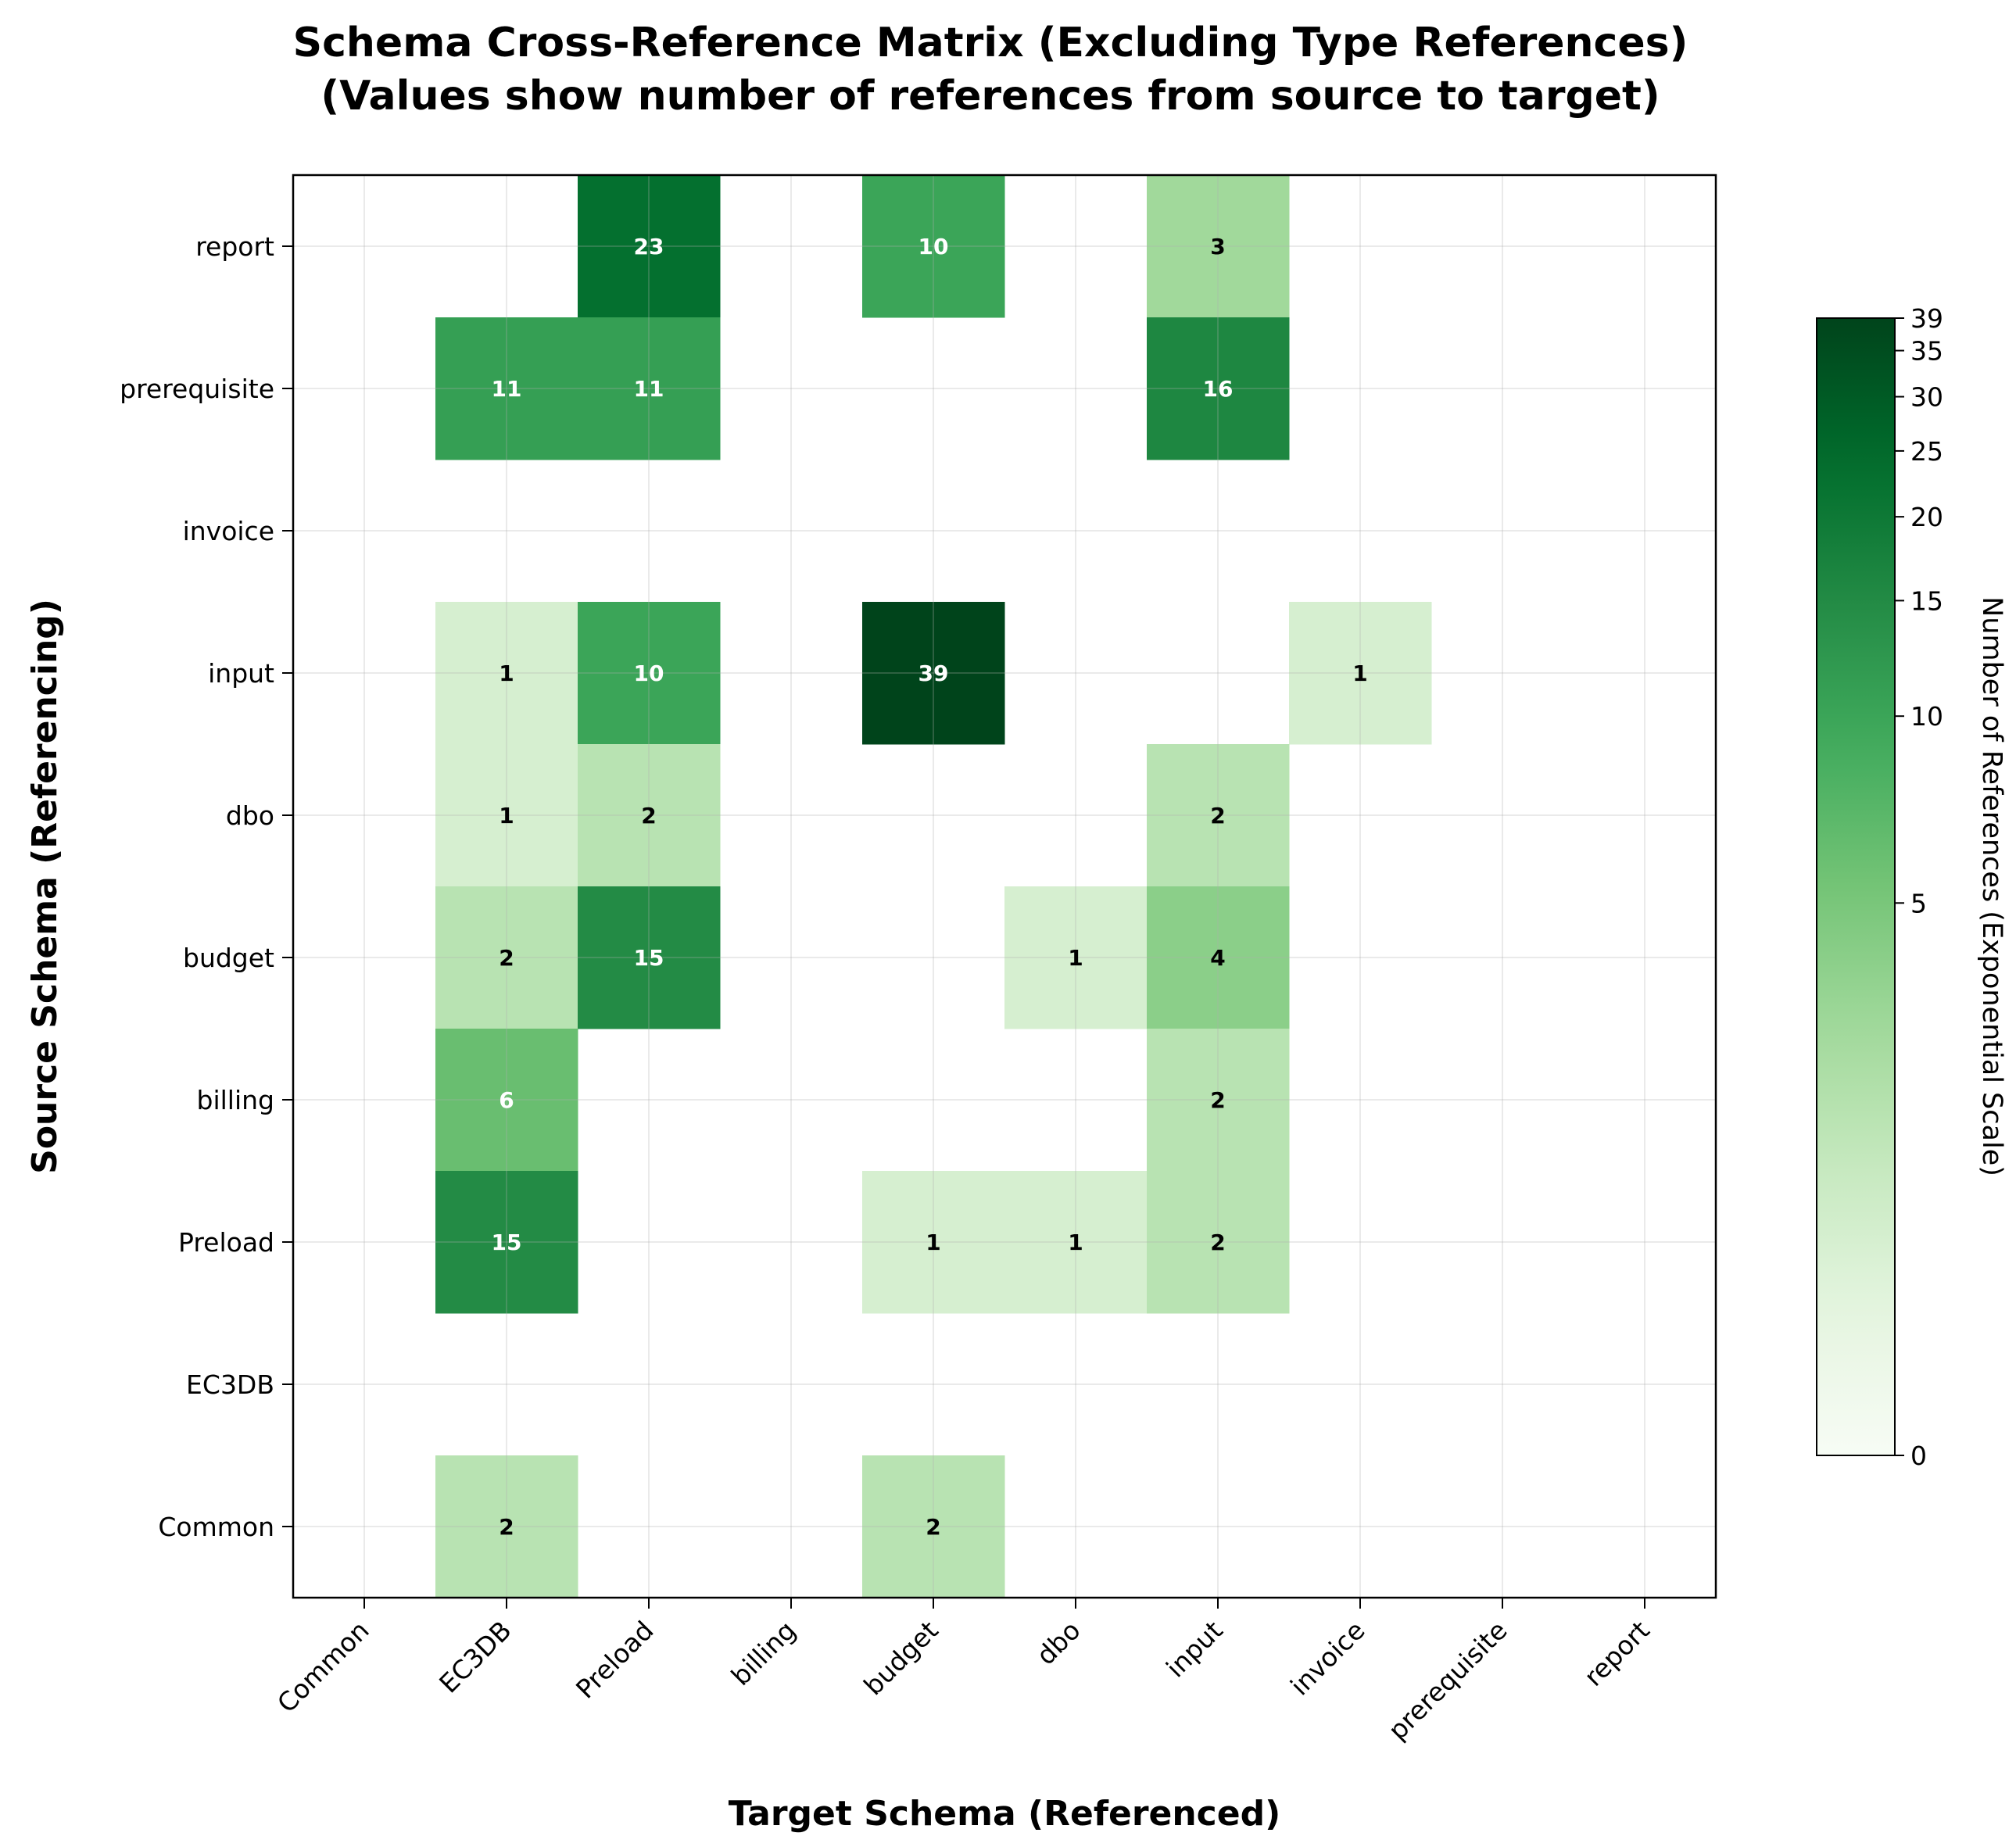  I want to click on y-tick-label: EC3DB, so click(230, 1385).